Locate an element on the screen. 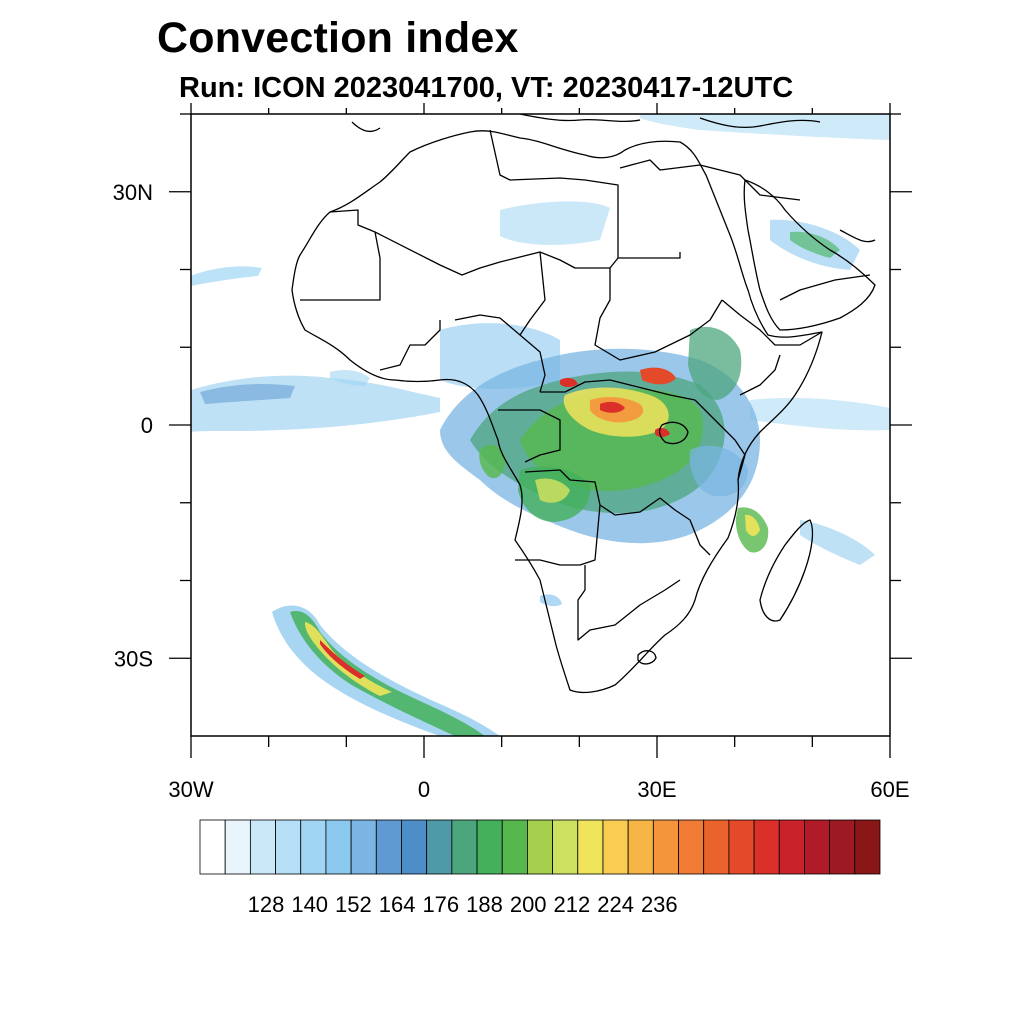 This screenshot has height=1024, width=1024. field-north-strip is located at coordinates (765, 127).